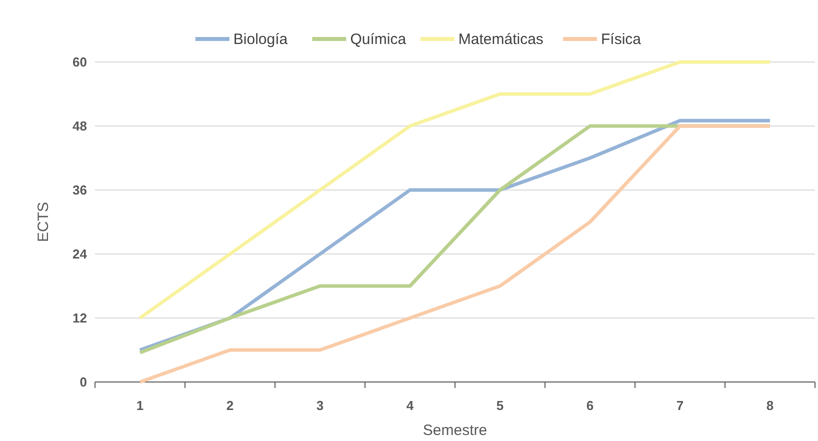  Describe the element at coordinates (83, 382) in the screenshot. I see `y-tick-label: 0` at that location.